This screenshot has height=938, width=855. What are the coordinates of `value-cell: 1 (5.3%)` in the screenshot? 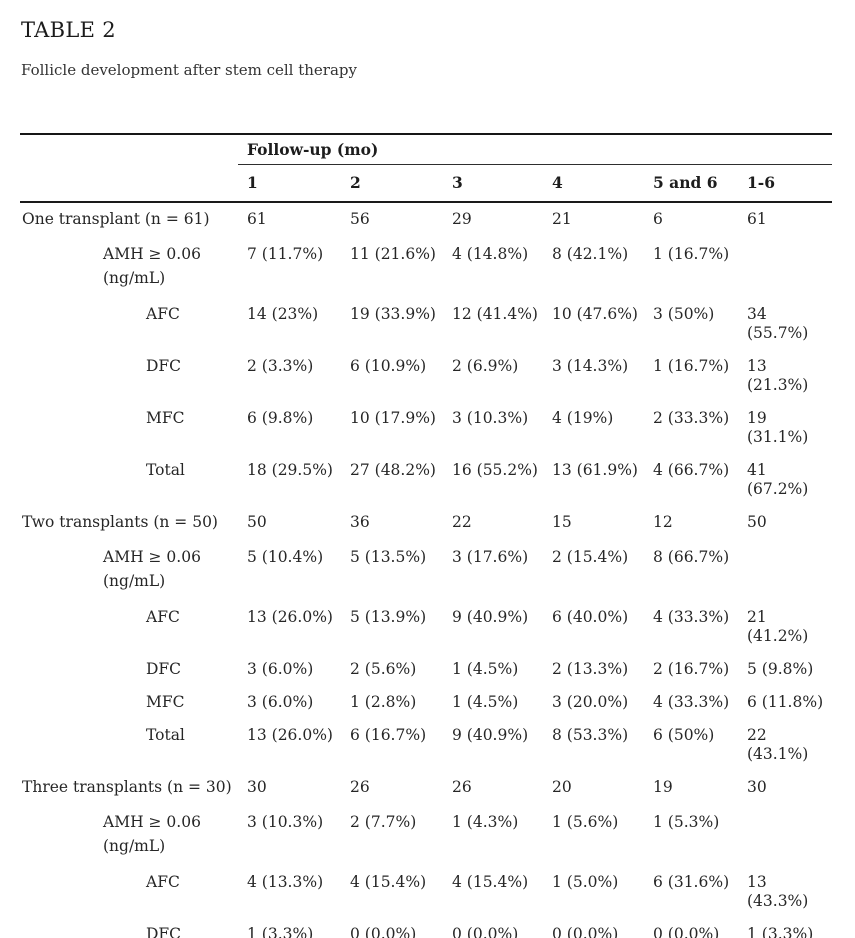 It's located at (686, 822).